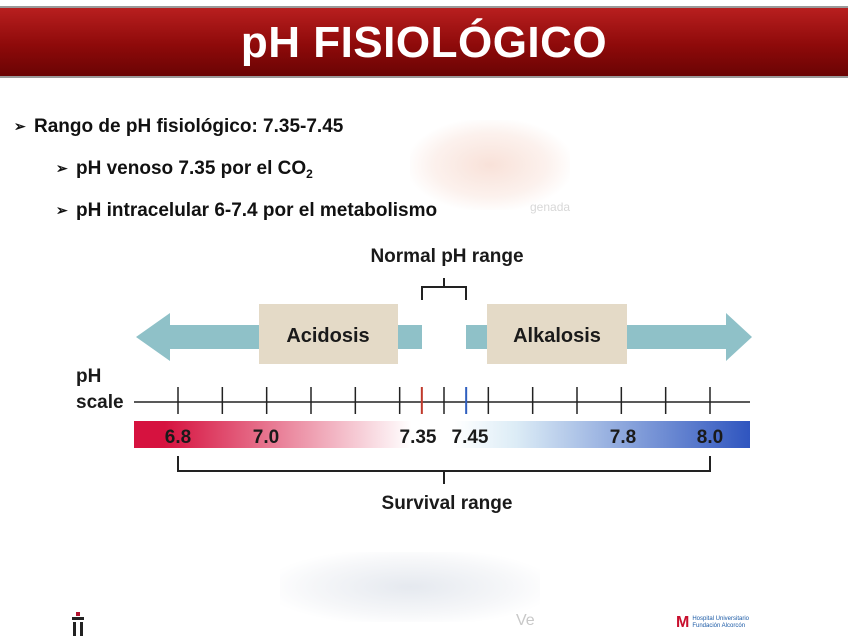  Describe the element at coordinates (189, 126) in the screenshot. I see `bullet-main-text: Rango de pH fisiológico: 7.35-7.45` at that location.